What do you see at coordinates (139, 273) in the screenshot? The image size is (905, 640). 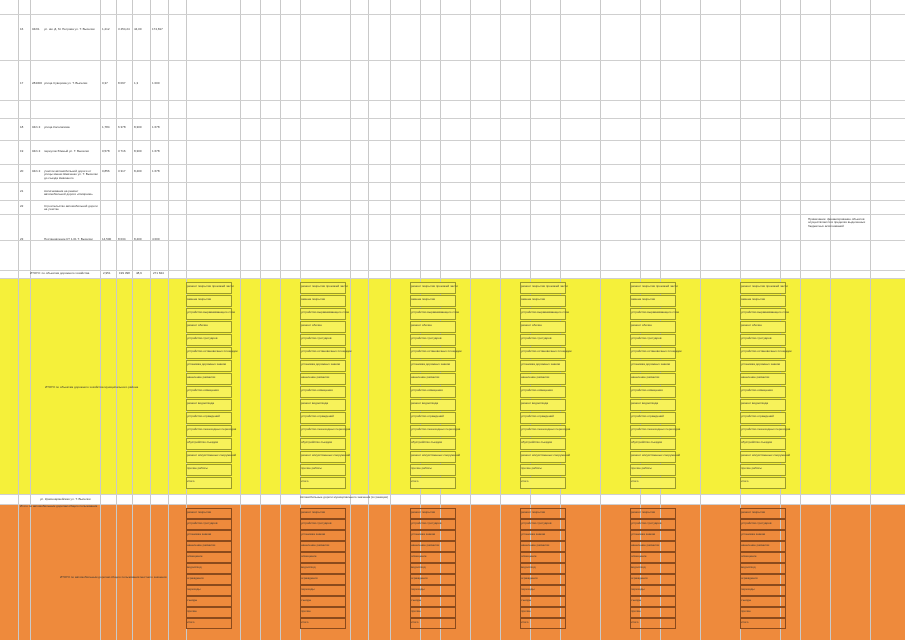 I see `total-row-v3: 48,9` at bounding box center [139, 273].